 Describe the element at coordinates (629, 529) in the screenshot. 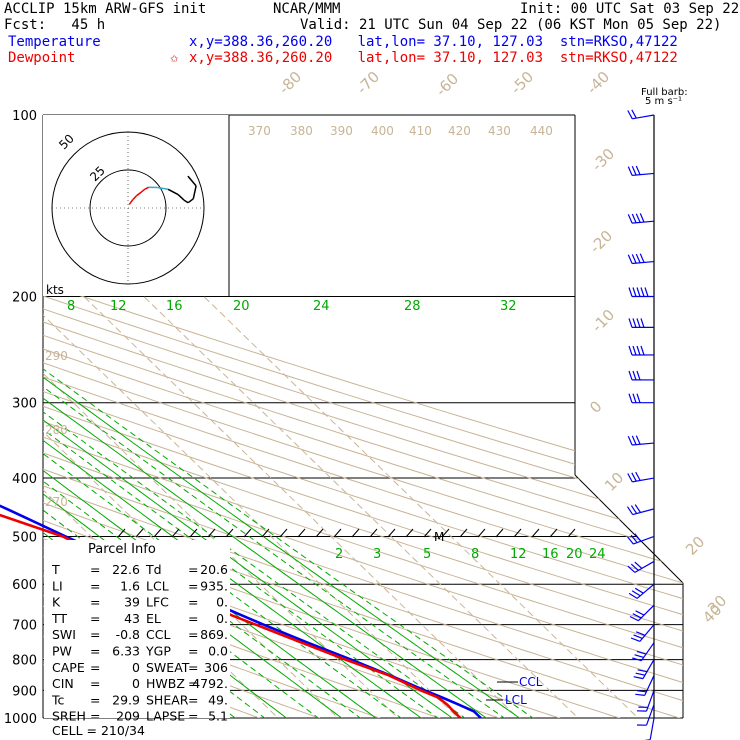

I see `frame-right-diagonal` at that location.